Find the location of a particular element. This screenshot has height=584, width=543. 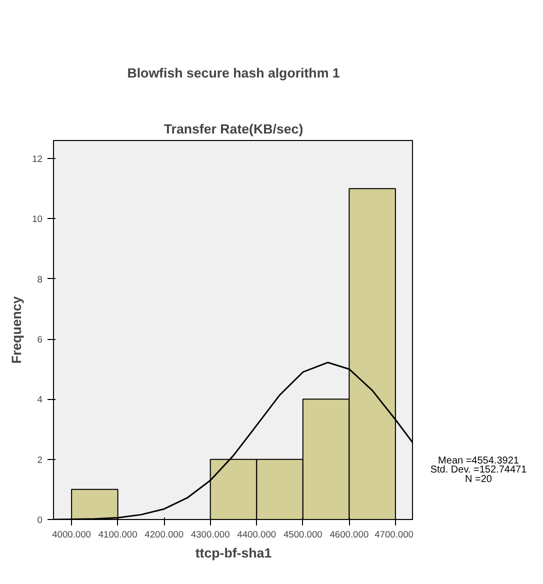

x-tick-label: 4700.000 is located at coordinates (394, 535).